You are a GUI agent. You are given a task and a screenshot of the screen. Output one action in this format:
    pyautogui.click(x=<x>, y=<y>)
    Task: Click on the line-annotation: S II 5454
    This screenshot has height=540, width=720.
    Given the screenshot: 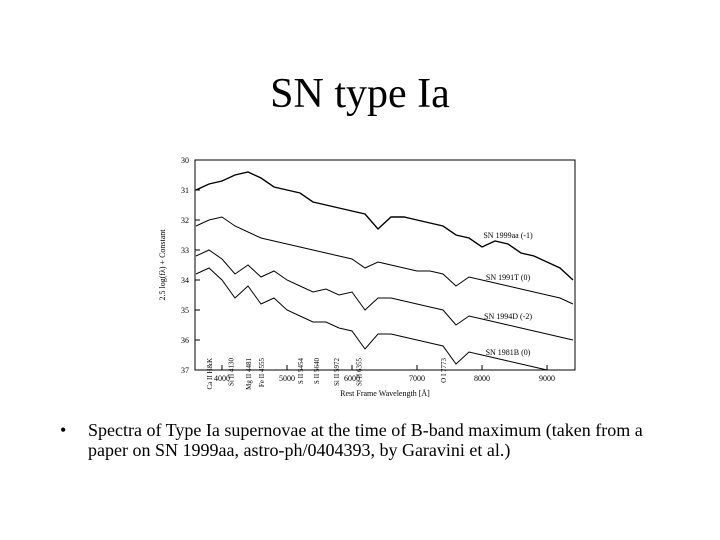 What is the action you would take?
    pyautogui.click(x=301, y=371)
    